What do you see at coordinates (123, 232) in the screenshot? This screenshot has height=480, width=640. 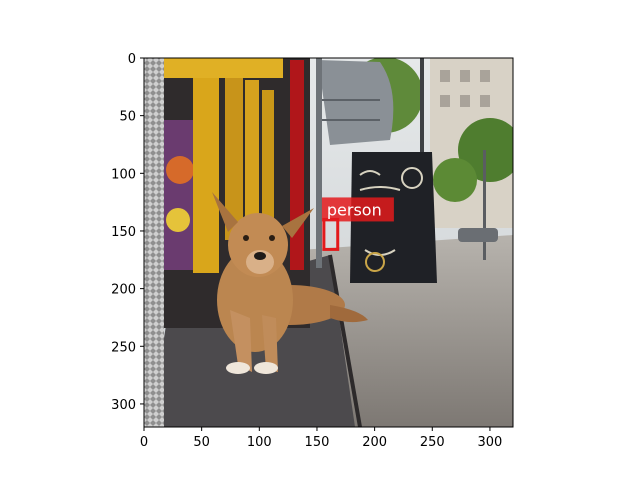 I see `y-tick-label: 150` at bounding box center [123, 232].